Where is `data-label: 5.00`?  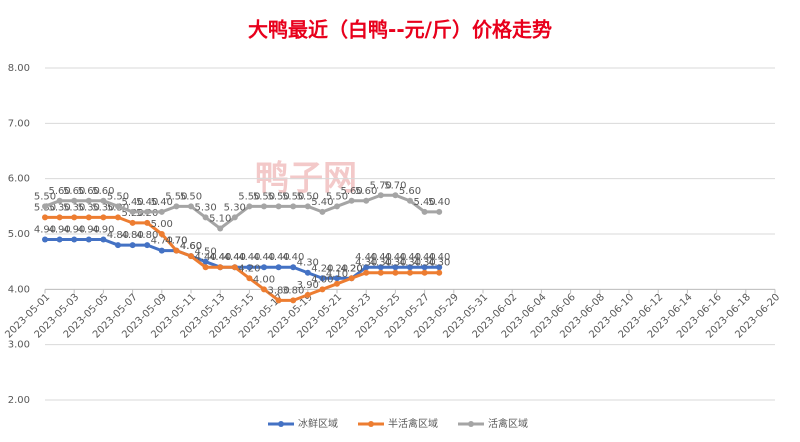 data-label: 5.00 is located at coordinates (162, 224).